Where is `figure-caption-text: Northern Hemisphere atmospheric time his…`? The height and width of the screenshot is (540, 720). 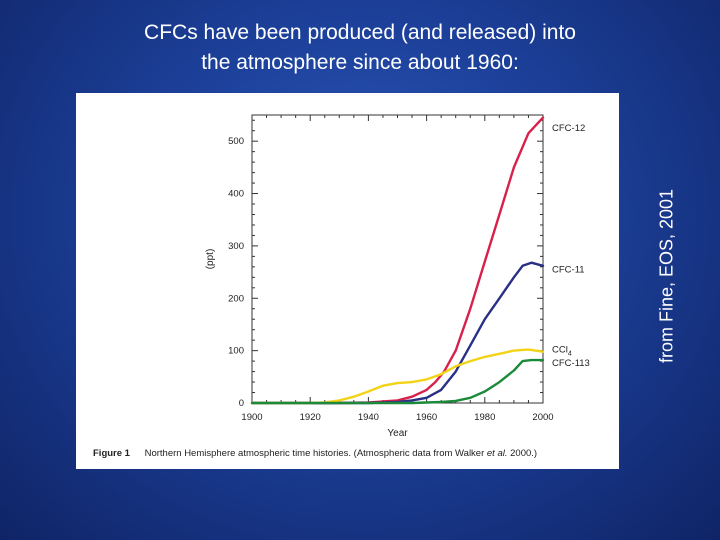 figure-caption-text: Northern Hemisphere atmospheric time his… is located at coordinates (316, 453).